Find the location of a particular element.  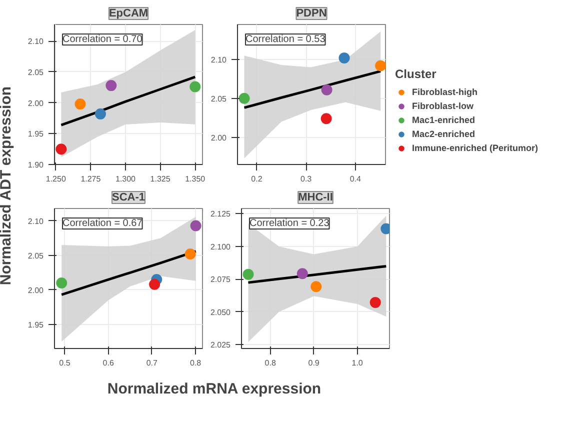

y-tick-label: 2.125 is located at coordinates (221, 214).